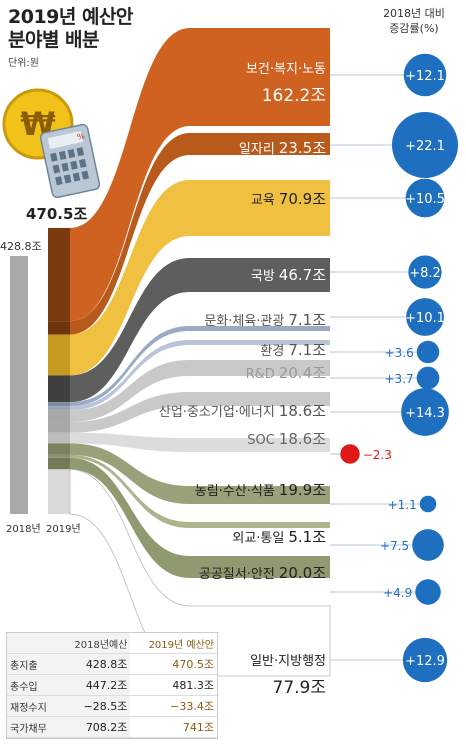  What do you see at coordinates (399, 379) in the screenshot?
I see `growth-value: +3.7` at bounding box center [399, 379].